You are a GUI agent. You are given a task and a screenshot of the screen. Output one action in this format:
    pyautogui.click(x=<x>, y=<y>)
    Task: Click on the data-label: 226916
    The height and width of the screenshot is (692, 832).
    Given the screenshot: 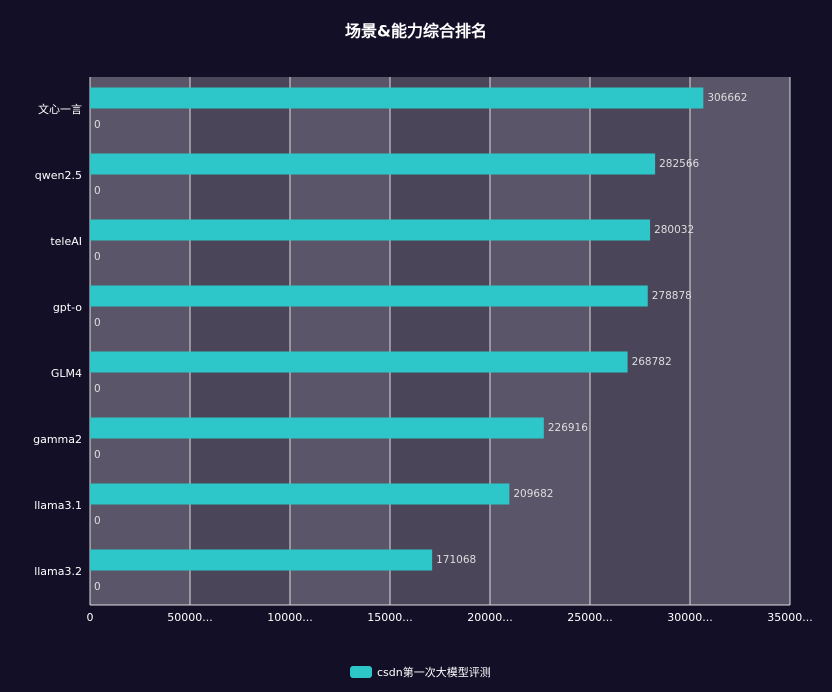 What is the action you would take?
    pyautogui.click(x=568, y=428)
    